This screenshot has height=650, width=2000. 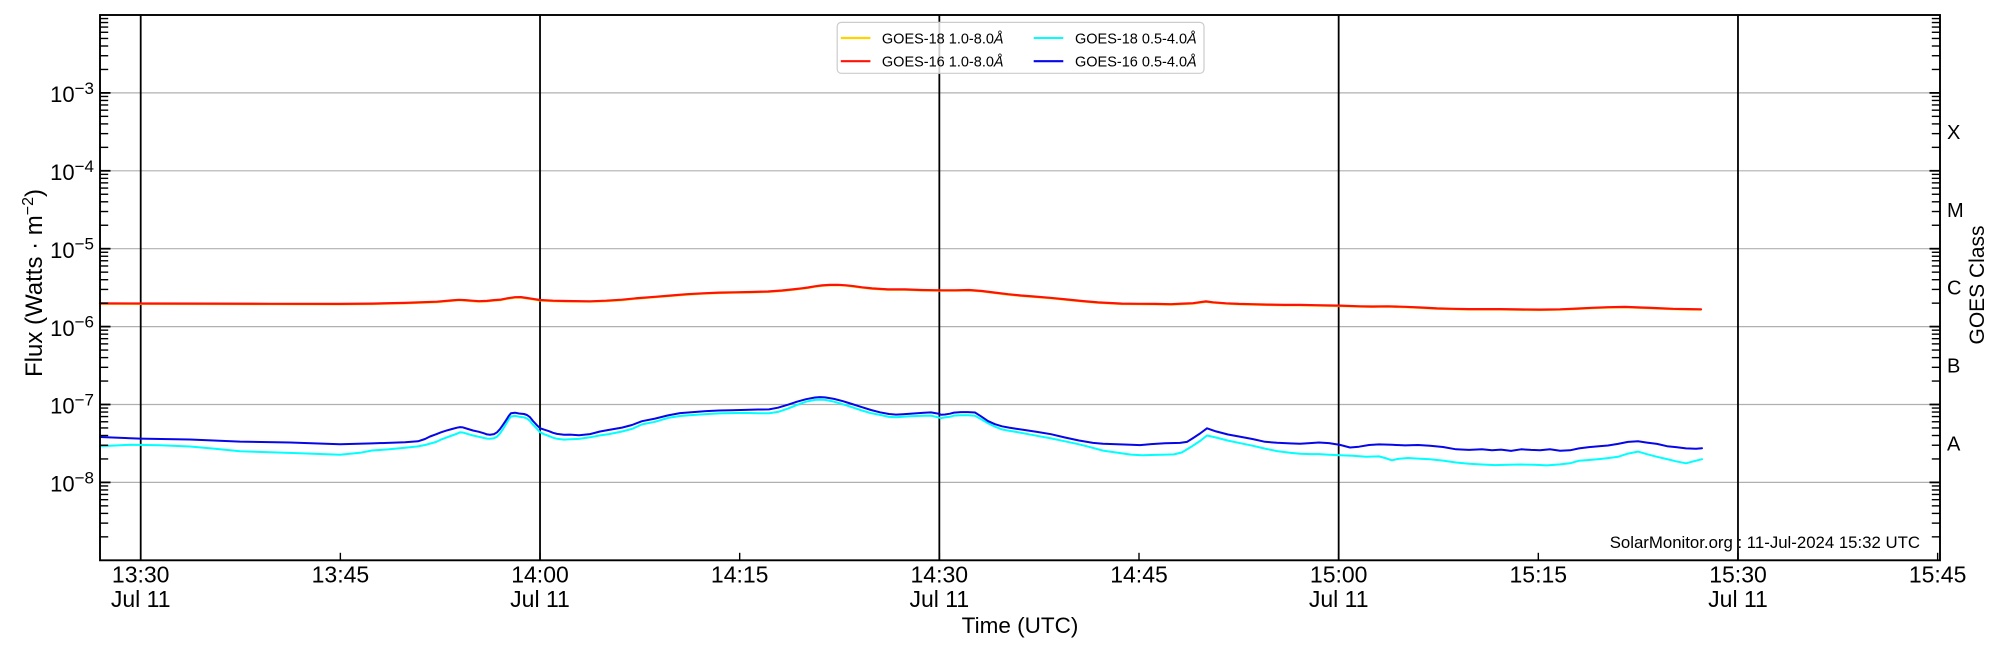 What do you see at coordinates (1738, 575) in the screenshot?
I see `svg-text: 15:30` at bounding box center [1738, 575].